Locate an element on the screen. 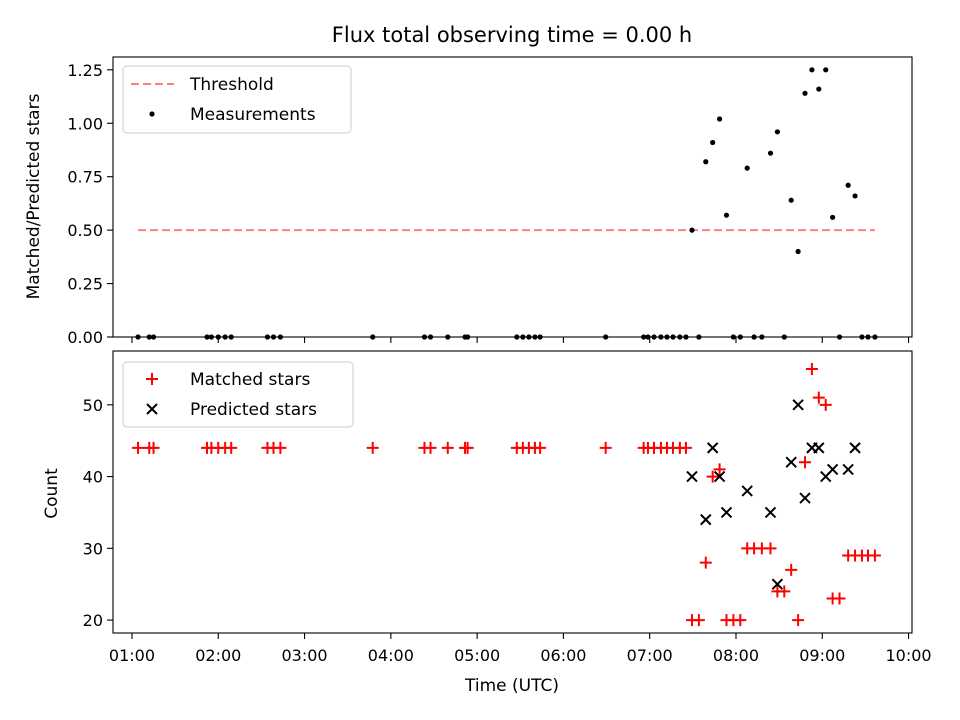 This screenshot has height=720, width=960. y-tick-label: 30 is located at coordinates (93, 548).